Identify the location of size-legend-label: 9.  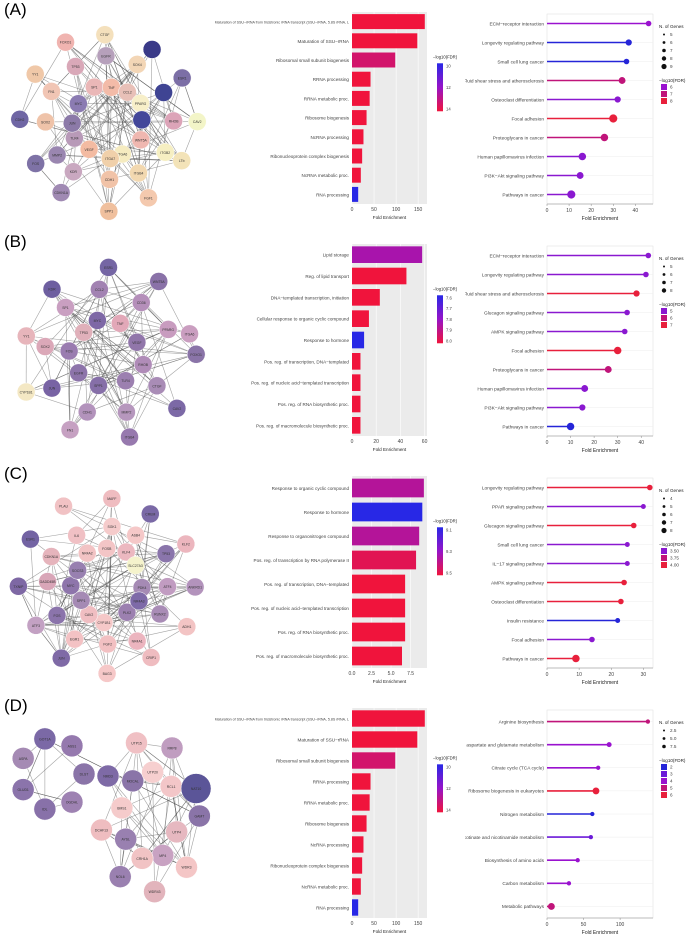
(671, 66).